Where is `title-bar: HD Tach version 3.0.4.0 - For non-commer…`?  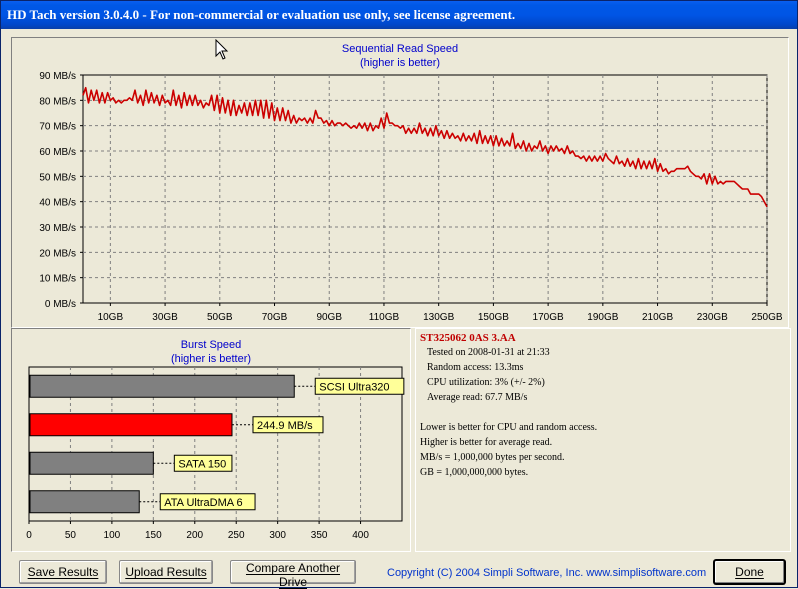
title-bar: HD Tach version 3.0.4.0 - For non-commer… is located at coordinates (399, 15).